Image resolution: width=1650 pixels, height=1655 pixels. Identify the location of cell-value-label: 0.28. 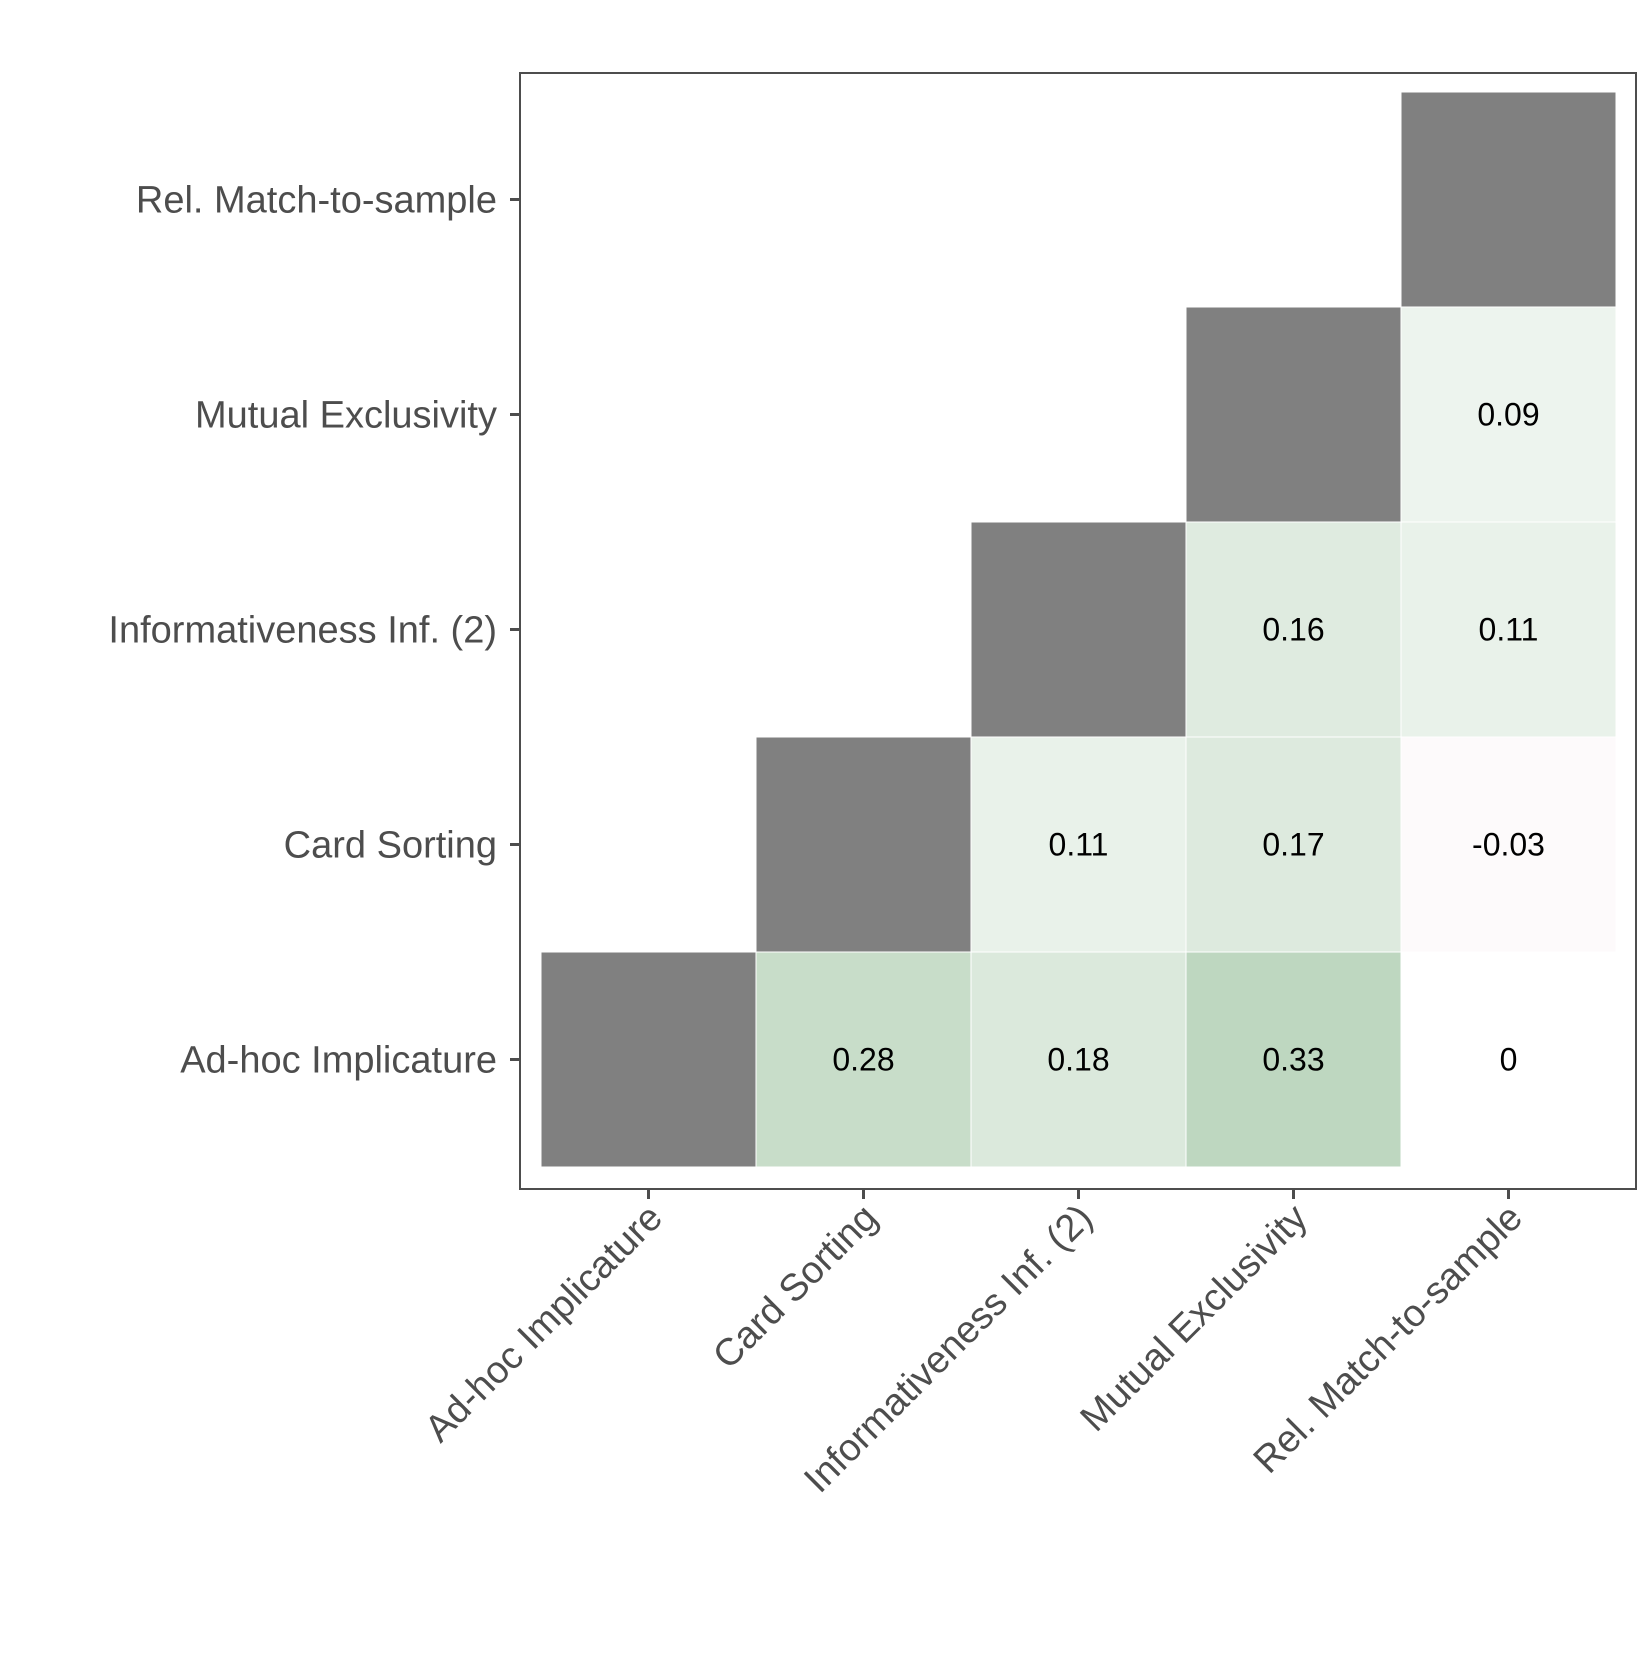
(863, 1060).